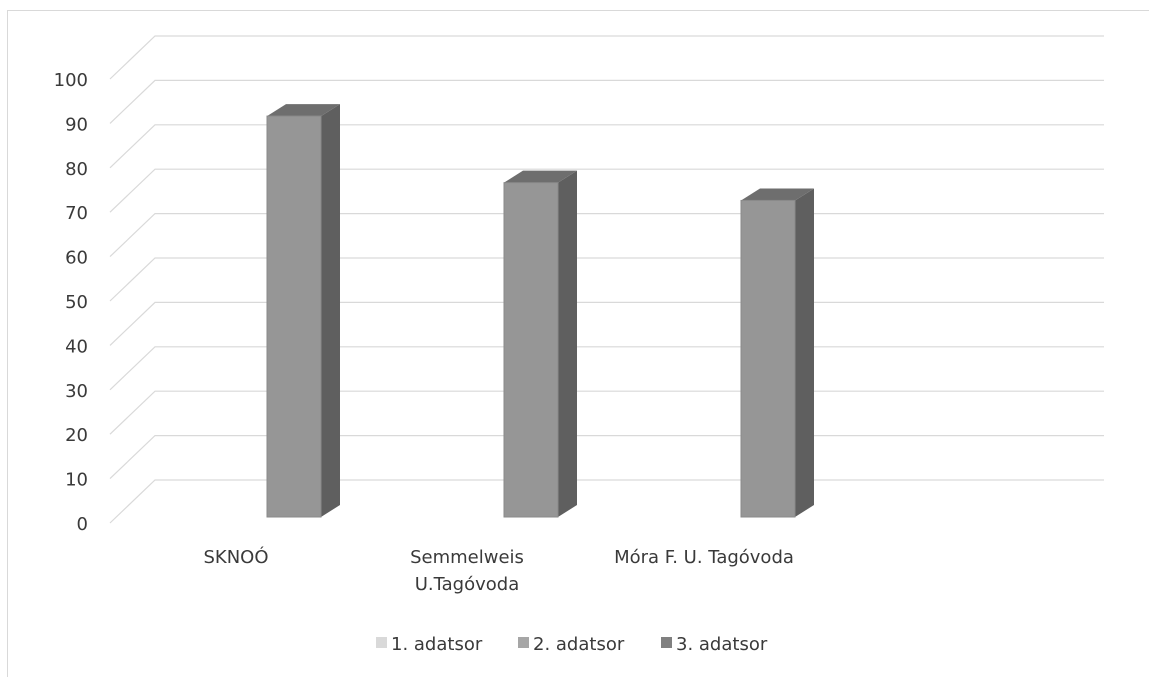 The image size is (1149, 677). I want to click on y-tick-label: 0, so click(82, 524).